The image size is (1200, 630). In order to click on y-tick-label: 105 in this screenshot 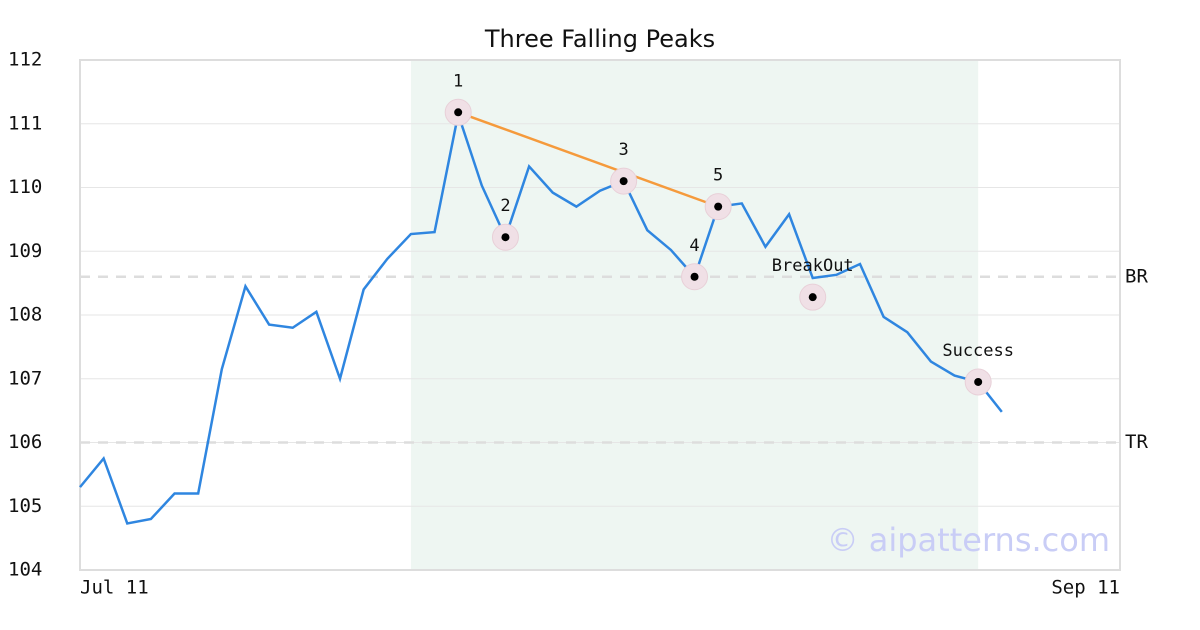, I will do `click(25, 506)`.